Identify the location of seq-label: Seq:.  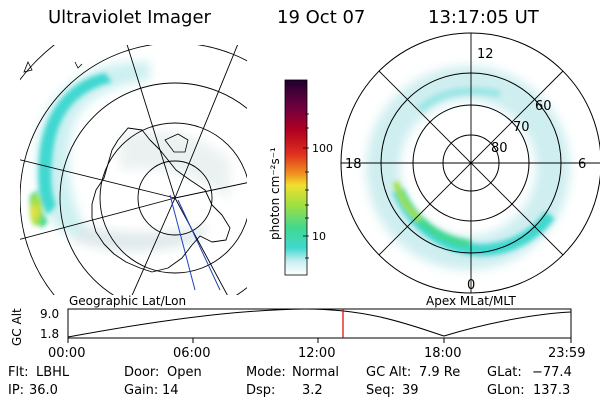
(380, 390).